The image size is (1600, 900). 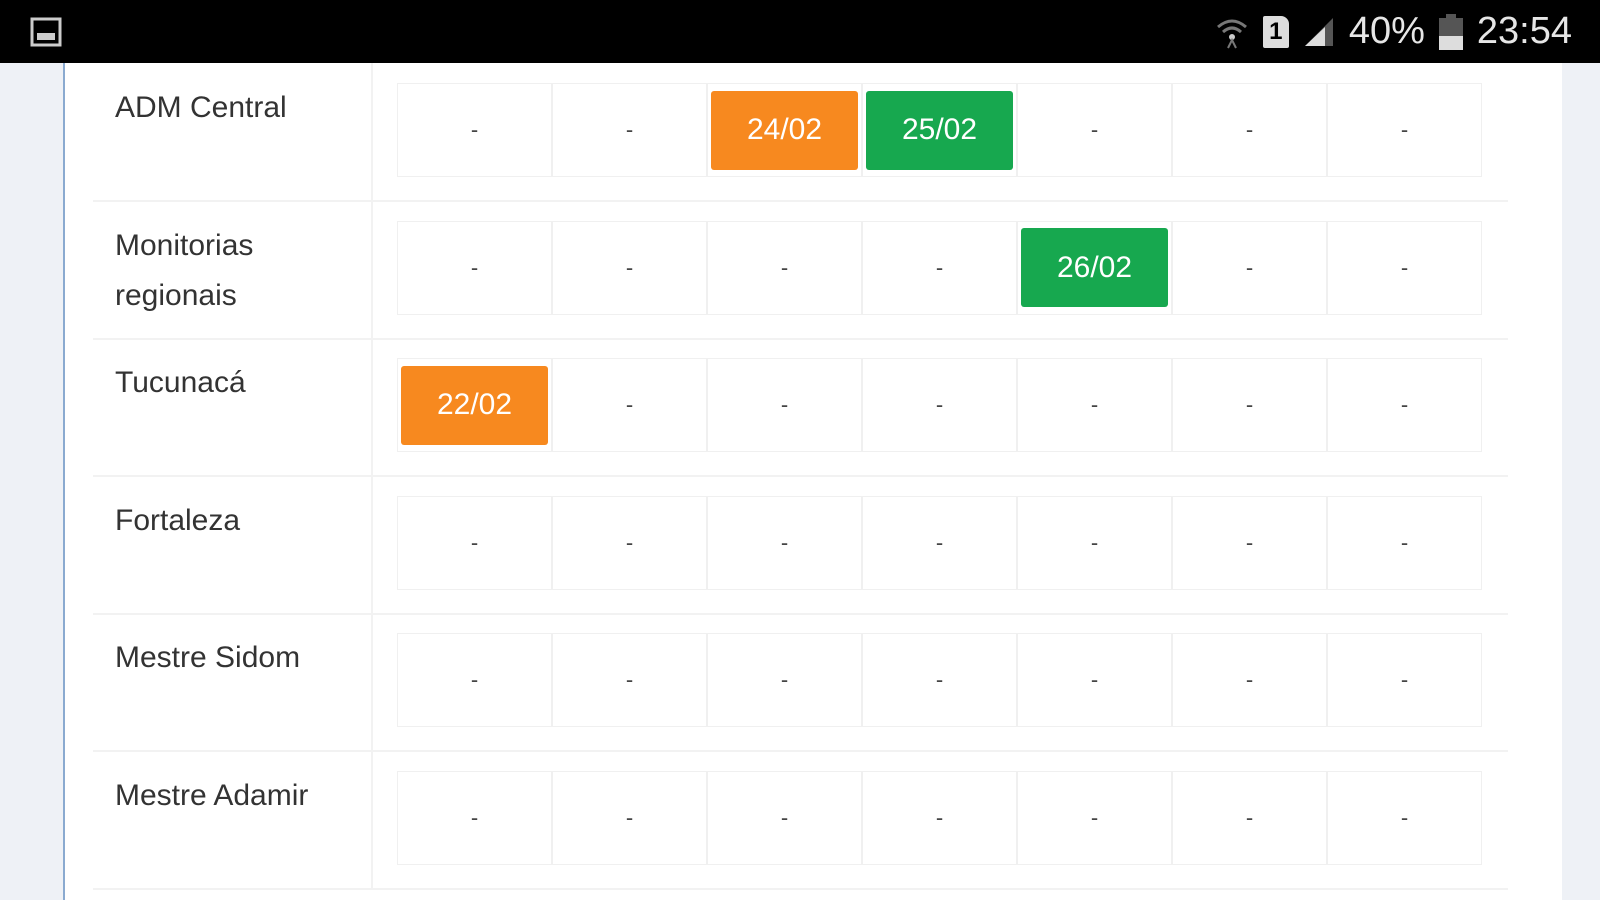 I want to click on table-row: Mestre Sidom - - - - - - -, so click(x=800, y=682).